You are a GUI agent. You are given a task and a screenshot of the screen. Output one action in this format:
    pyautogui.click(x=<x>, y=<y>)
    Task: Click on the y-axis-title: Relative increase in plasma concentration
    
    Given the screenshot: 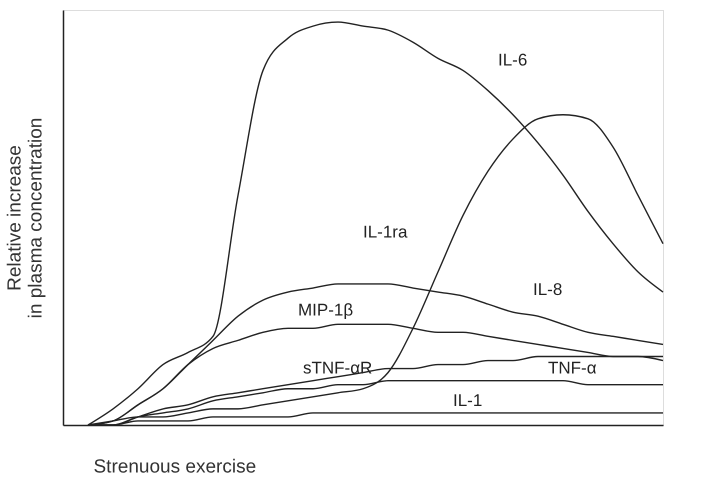 What is the action you would take?
    pyautogui.click(x=25, y=218)
    